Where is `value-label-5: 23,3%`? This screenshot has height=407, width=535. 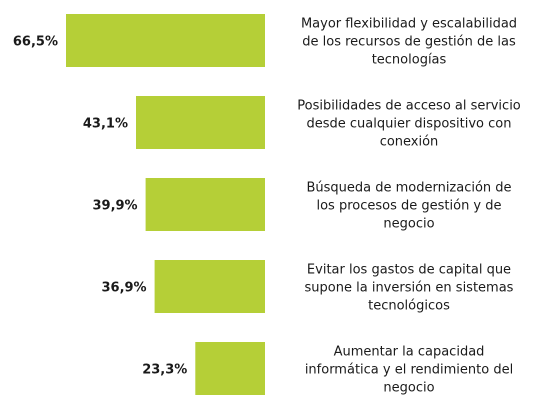
value-label-5: 23,3% is located at coordinates (164, 370).